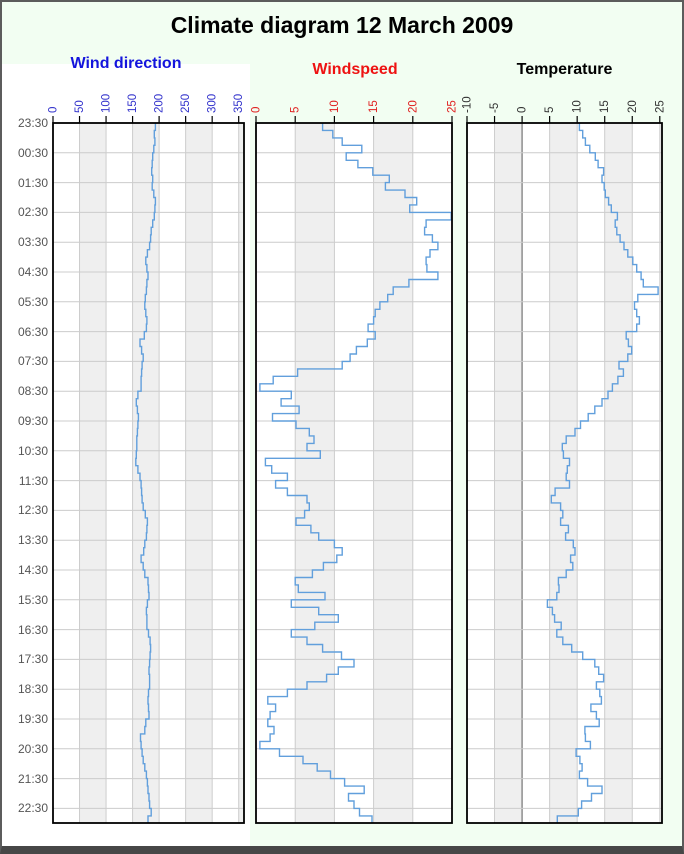 The height and width of the screenshot is (854, 684). I want to click on time-label: 23:30, so click(32, 123).